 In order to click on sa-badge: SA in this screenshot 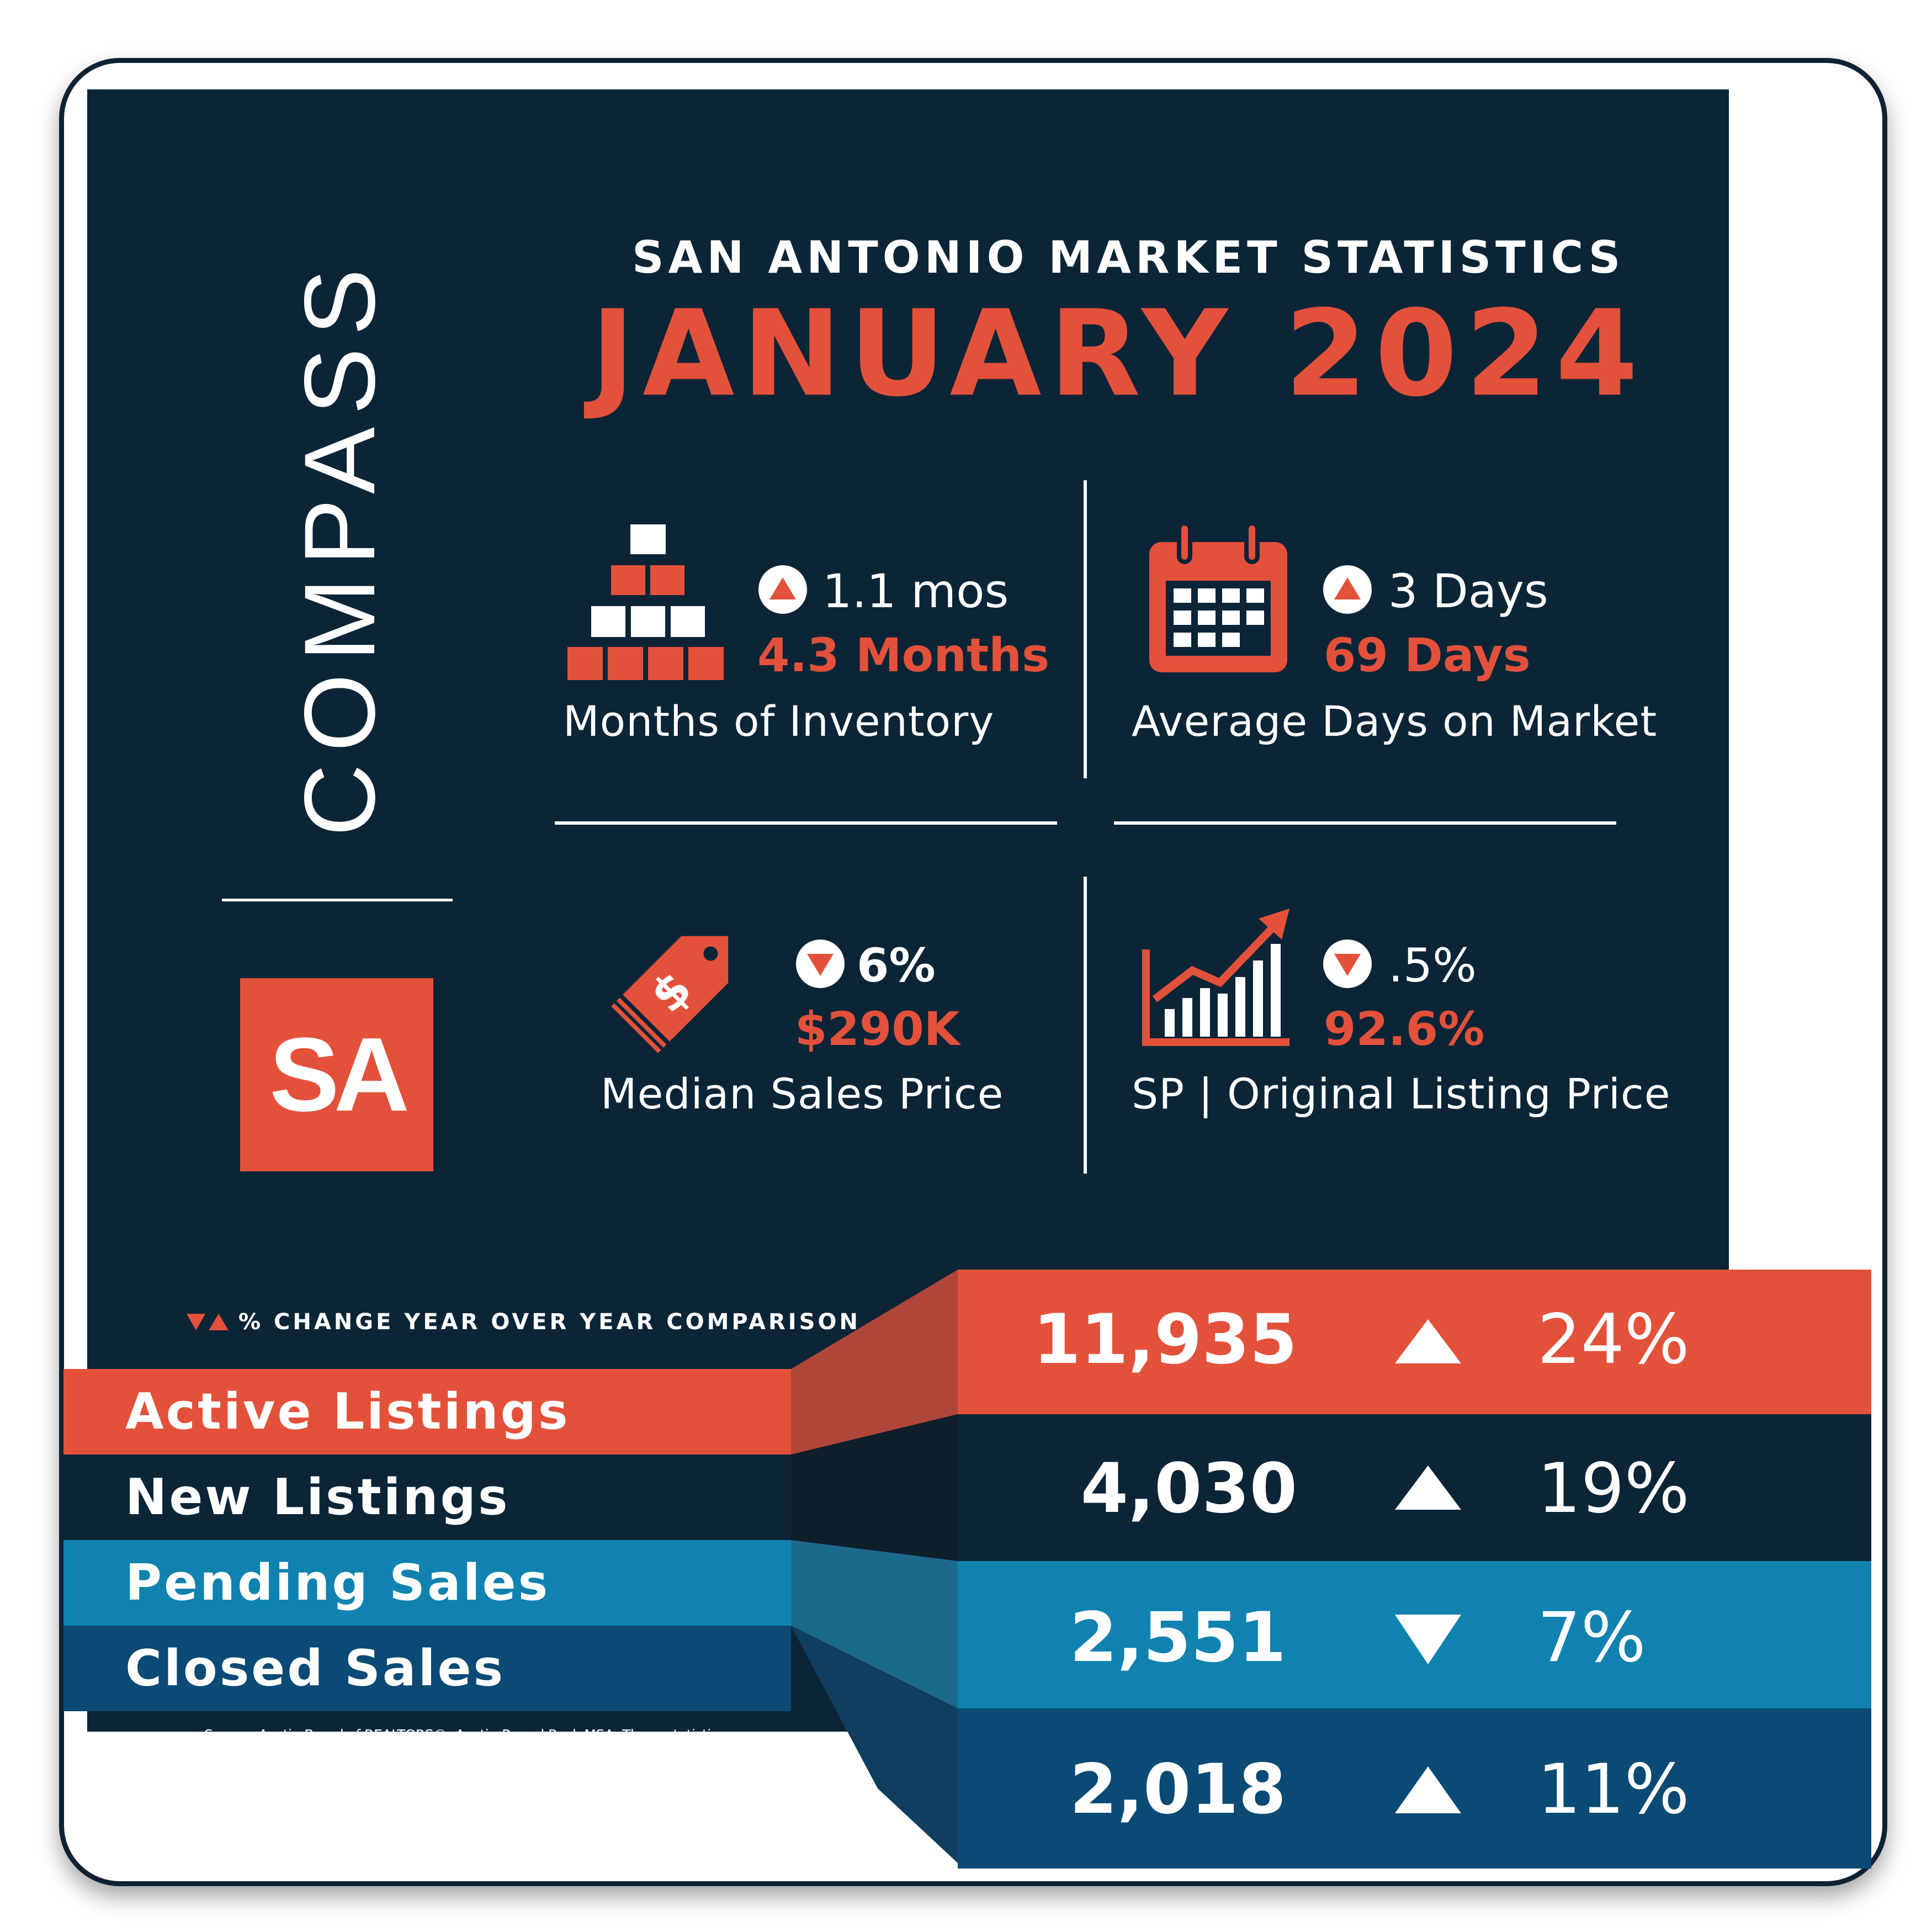, I will do `click(337, 1074)`.